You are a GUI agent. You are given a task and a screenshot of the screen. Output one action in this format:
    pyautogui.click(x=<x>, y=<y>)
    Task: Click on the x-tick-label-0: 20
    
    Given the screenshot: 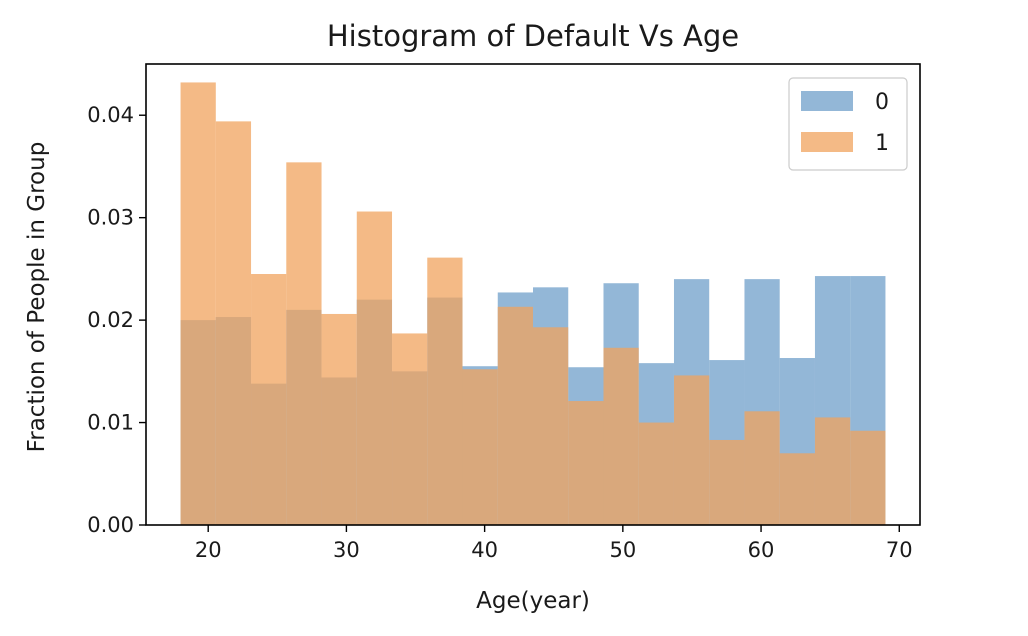 What is the action you would take?
    pyautogui.click(x=208, y=550)
    